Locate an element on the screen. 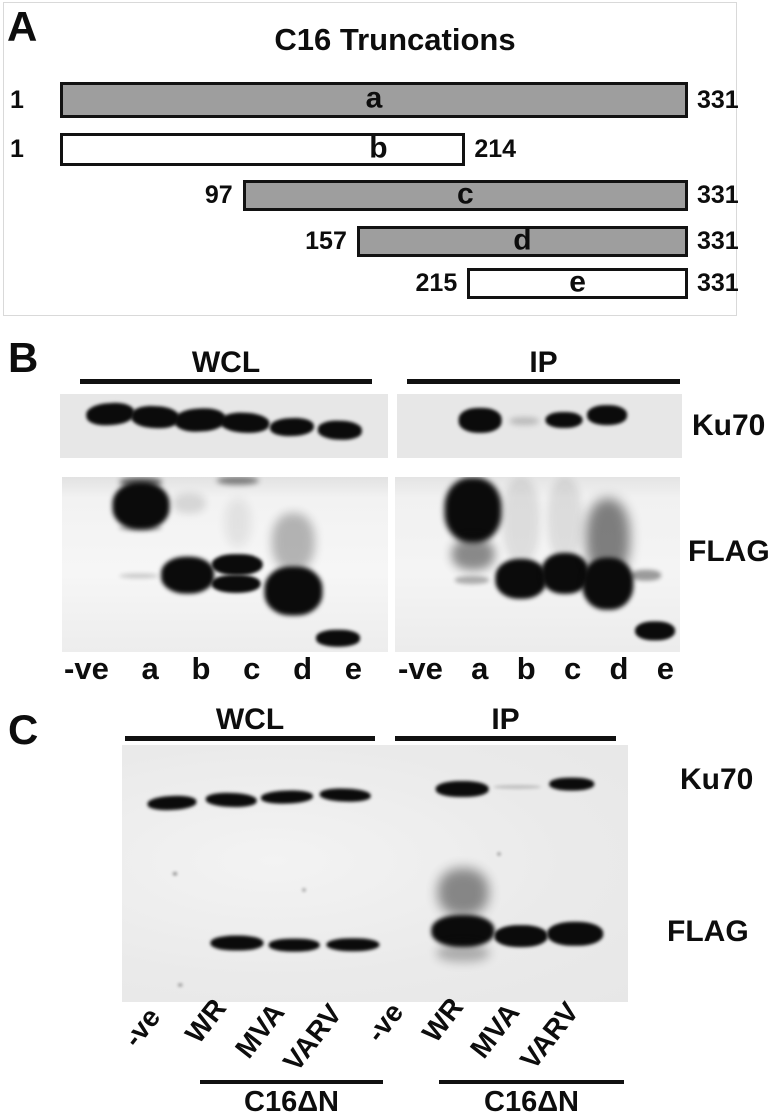  panel-b-ip-lane-labels: -ve a b c d e is located at coordinates (536, 669).